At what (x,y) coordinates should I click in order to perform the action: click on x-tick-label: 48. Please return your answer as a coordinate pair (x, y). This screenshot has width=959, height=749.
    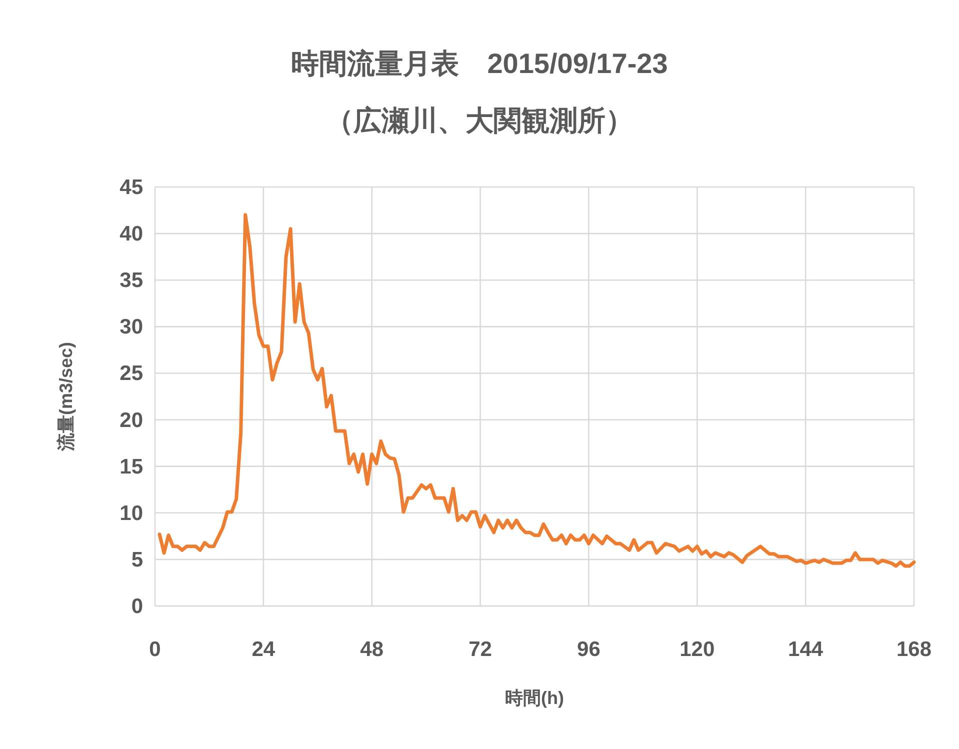
    Looking at the image, I should click on (372, 649).